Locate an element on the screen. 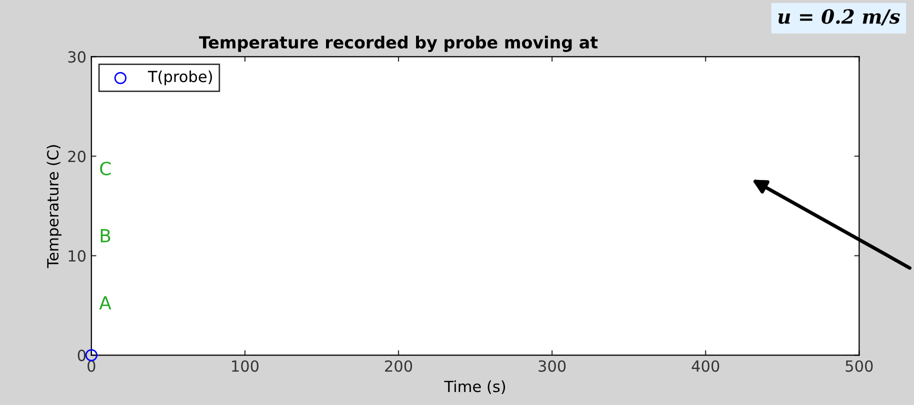 This screenshot has height=405, width=914. text: u = 0.2 m/s is located at coordinates (839, 17).